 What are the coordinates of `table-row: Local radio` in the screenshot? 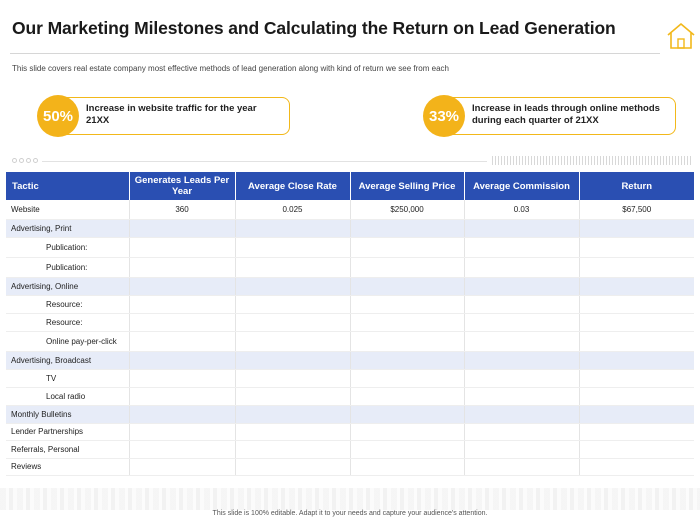 It's located at (350, 396).